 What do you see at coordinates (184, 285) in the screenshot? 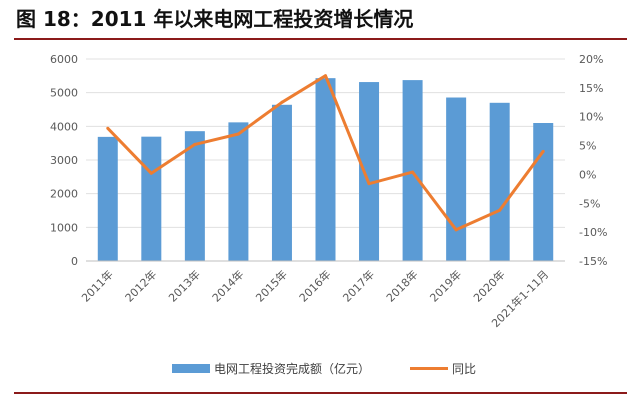
I see `x-tick-label: 2013年` at bounding box center [184, 285].